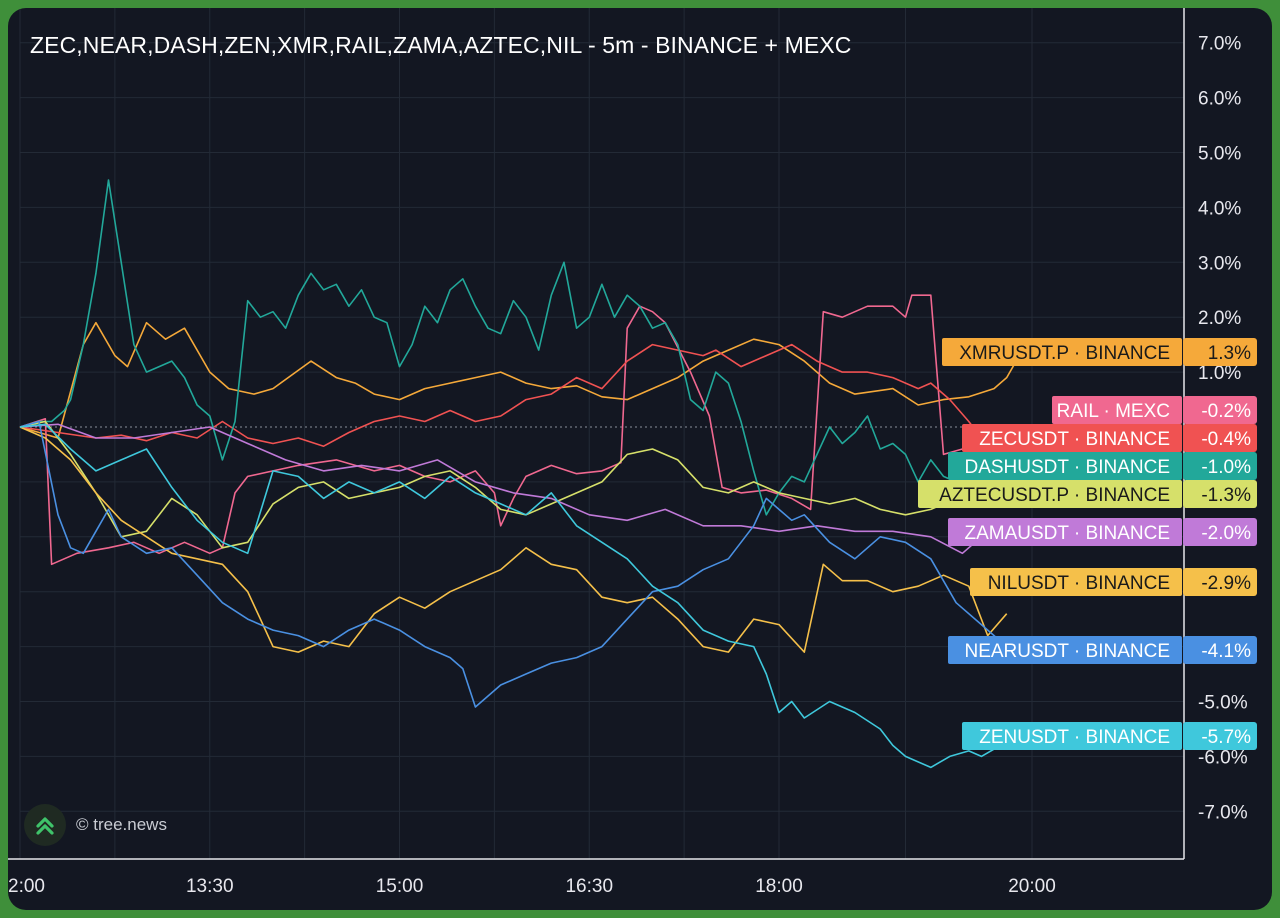  What do you see at coordinates (1223, 812) in the screenshot?
I see `y-tick-label: -7.0%` at bounding box center [1223, 812].